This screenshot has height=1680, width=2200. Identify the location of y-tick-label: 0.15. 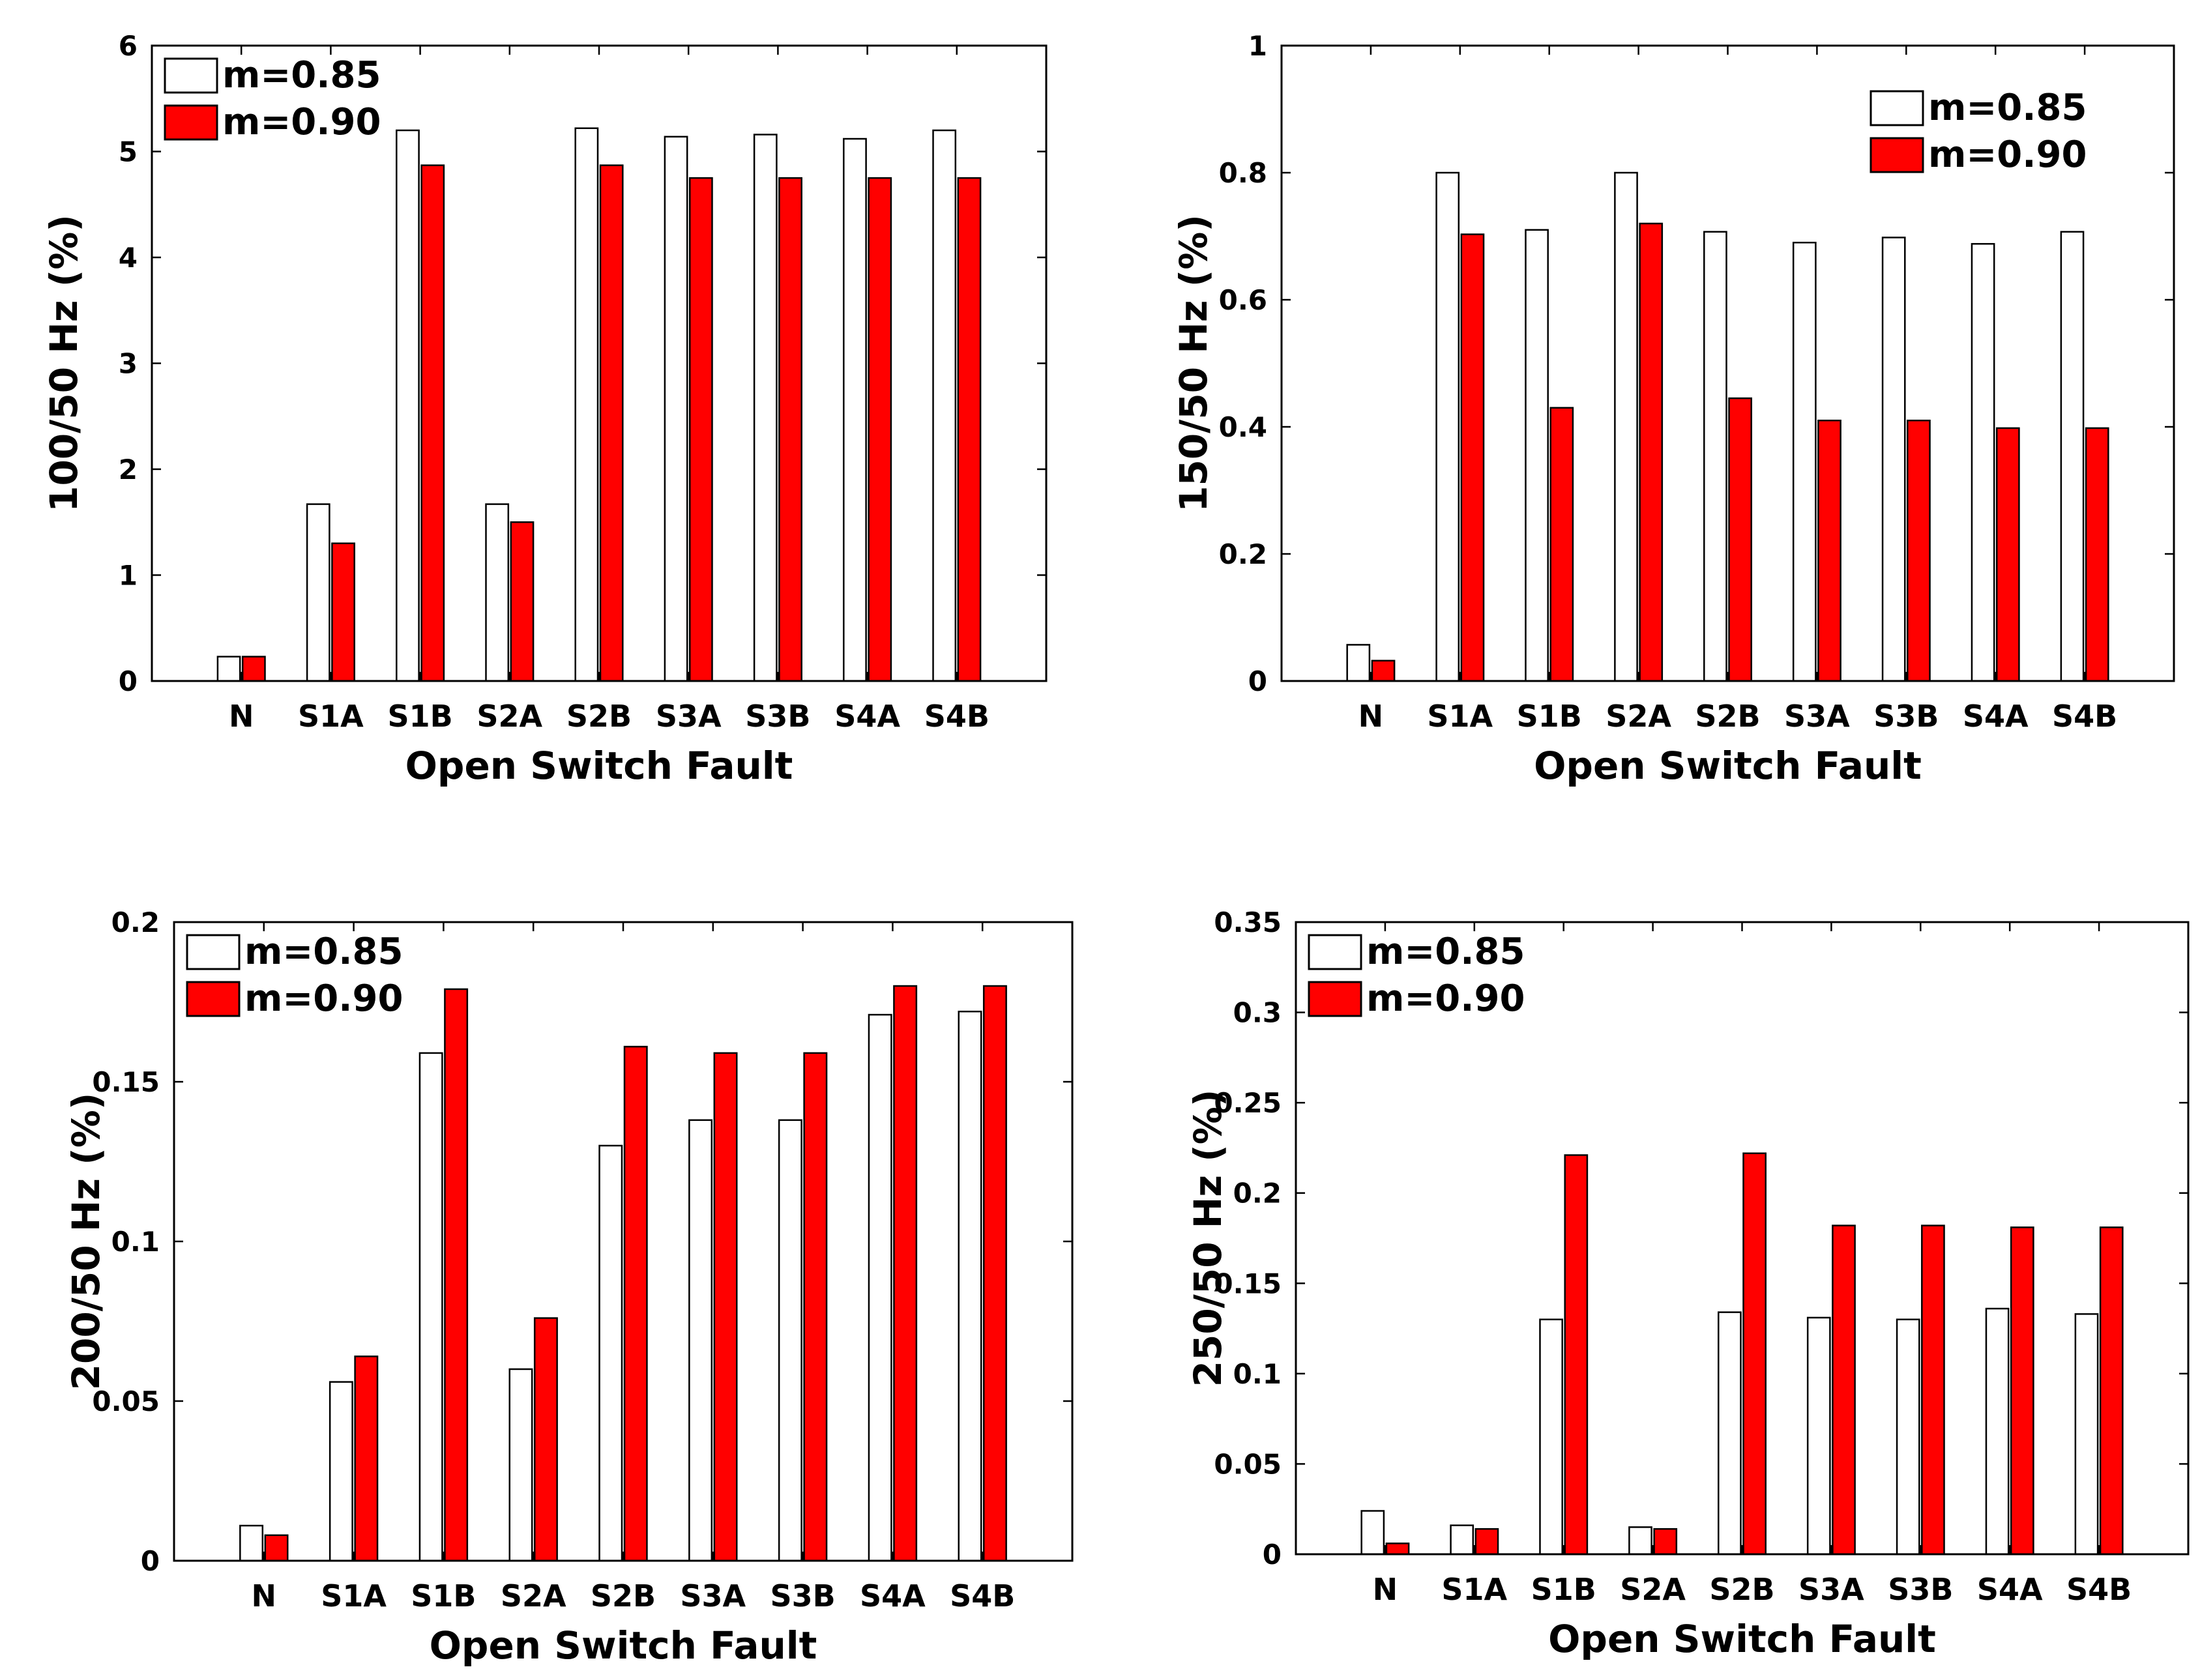
(126, 1082).